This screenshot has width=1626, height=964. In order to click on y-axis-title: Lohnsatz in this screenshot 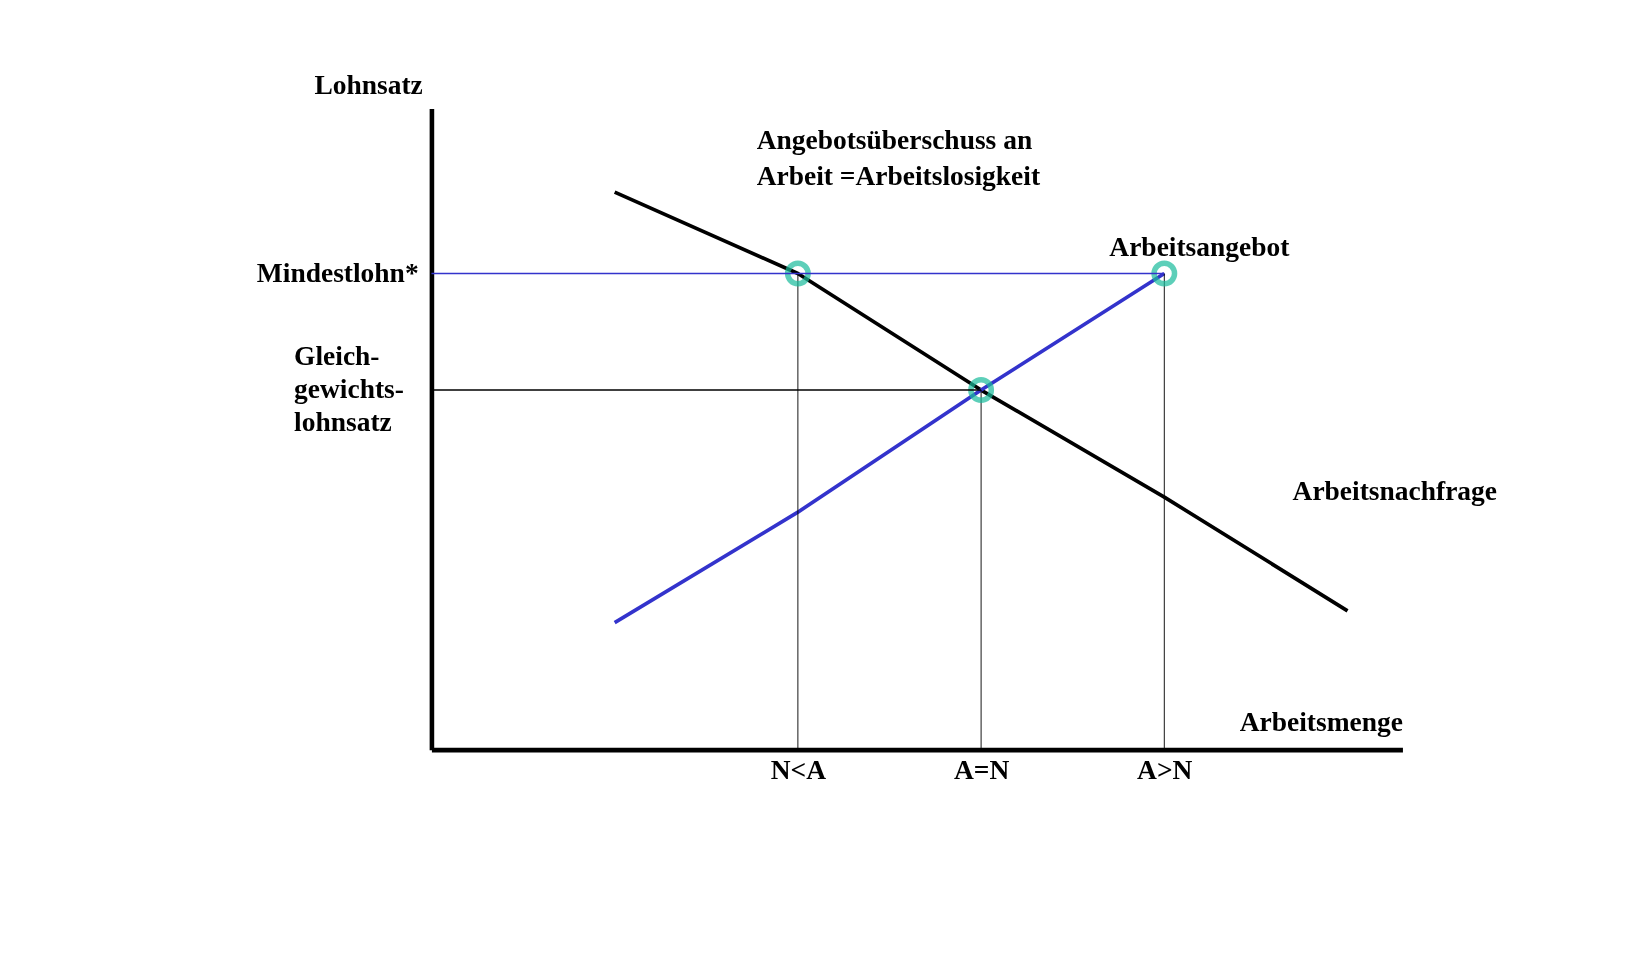, I will do `click(368, 85)`.